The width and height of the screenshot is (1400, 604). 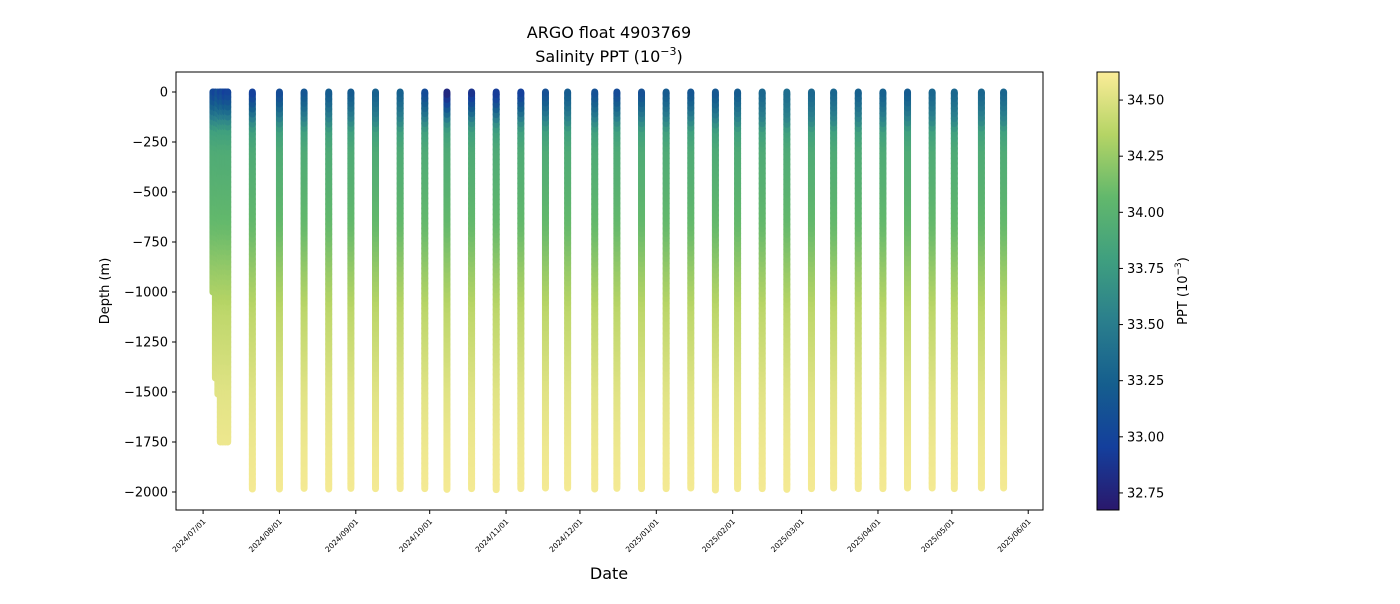 I want to click on chart-title: ARGO float 4903769, so click(x=609, y=32).